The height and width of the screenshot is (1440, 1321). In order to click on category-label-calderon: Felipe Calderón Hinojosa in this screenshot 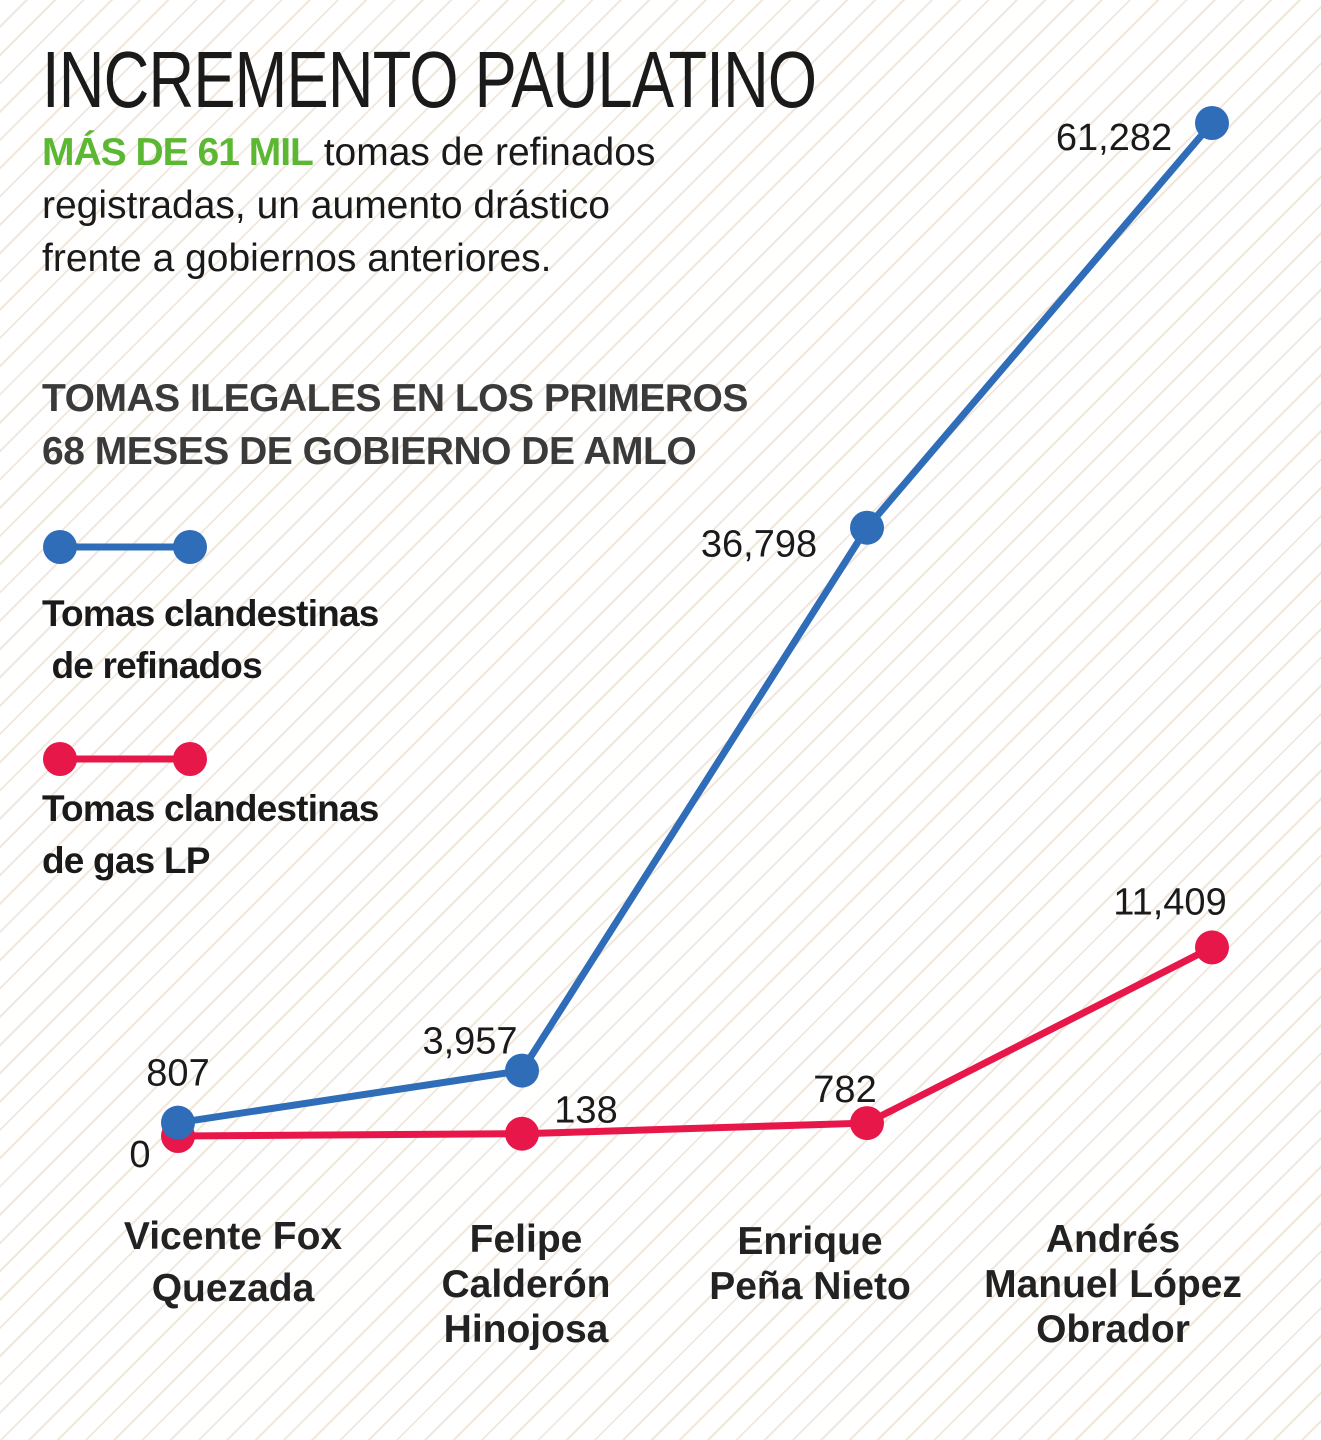, I will do `click(526, 1284)`.